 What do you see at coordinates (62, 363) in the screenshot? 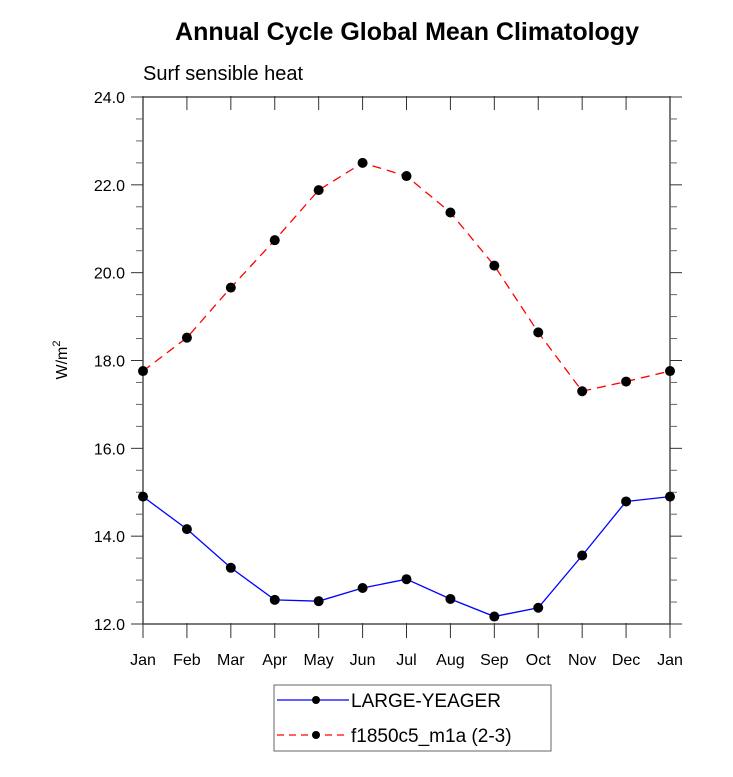
I see `y-axis-label-text: W/m` at bounding box center [62, 363].